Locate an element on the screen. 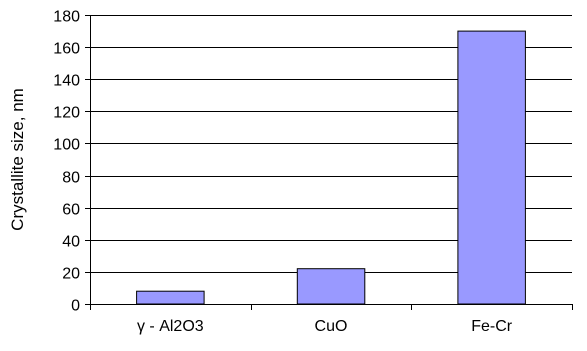 This screenshot has width=587, height=351. y-tick-label: 100 is located at coordinates (66, 145).